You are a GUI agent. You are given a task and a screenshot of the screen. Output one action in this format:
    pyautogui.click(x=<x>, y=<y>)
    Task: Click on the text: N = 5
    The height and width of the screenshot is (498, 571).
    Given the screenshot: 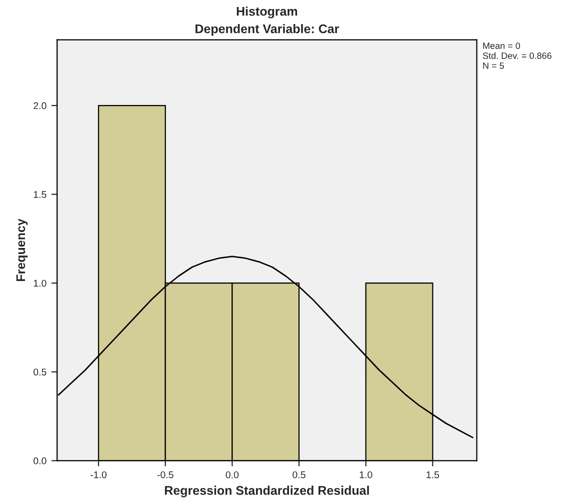 What is the action you would take?
    pyautogui.click(x=493, y=65)
    